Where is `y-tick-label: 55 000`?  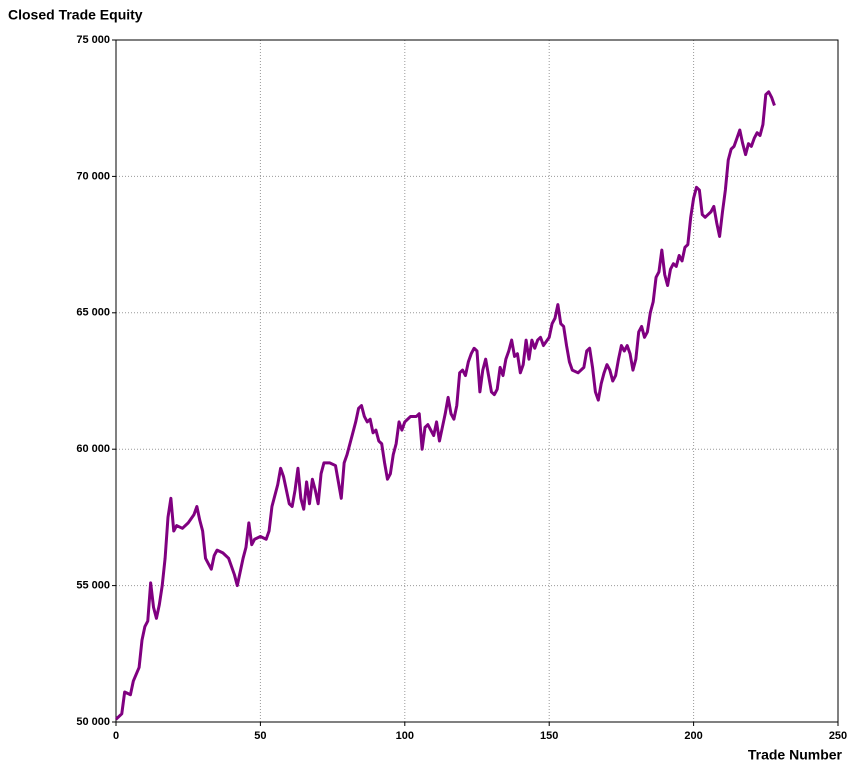 y-tick-label: 55 000 is located at coordinates (93, 586).